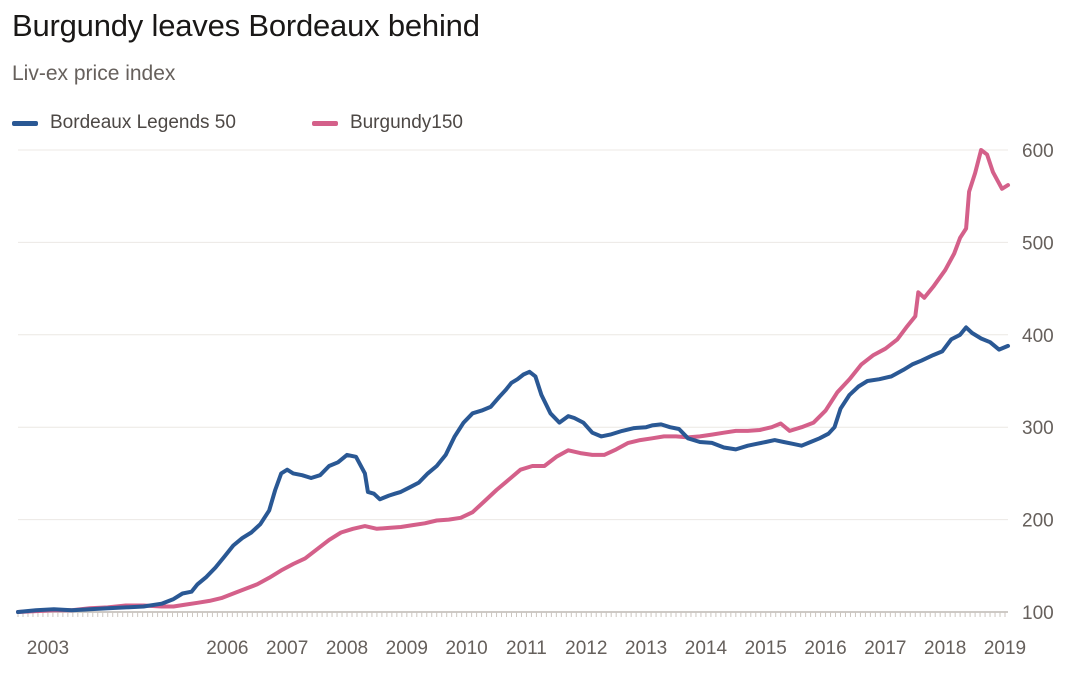 The height and width of the screenshot is (684, 1080). What do you see at coordinates (275, 123) in the screenshot?
I see `chart-legend: Bordeaux Legends 50 Burgundy150` at bounding box center [275, 123].